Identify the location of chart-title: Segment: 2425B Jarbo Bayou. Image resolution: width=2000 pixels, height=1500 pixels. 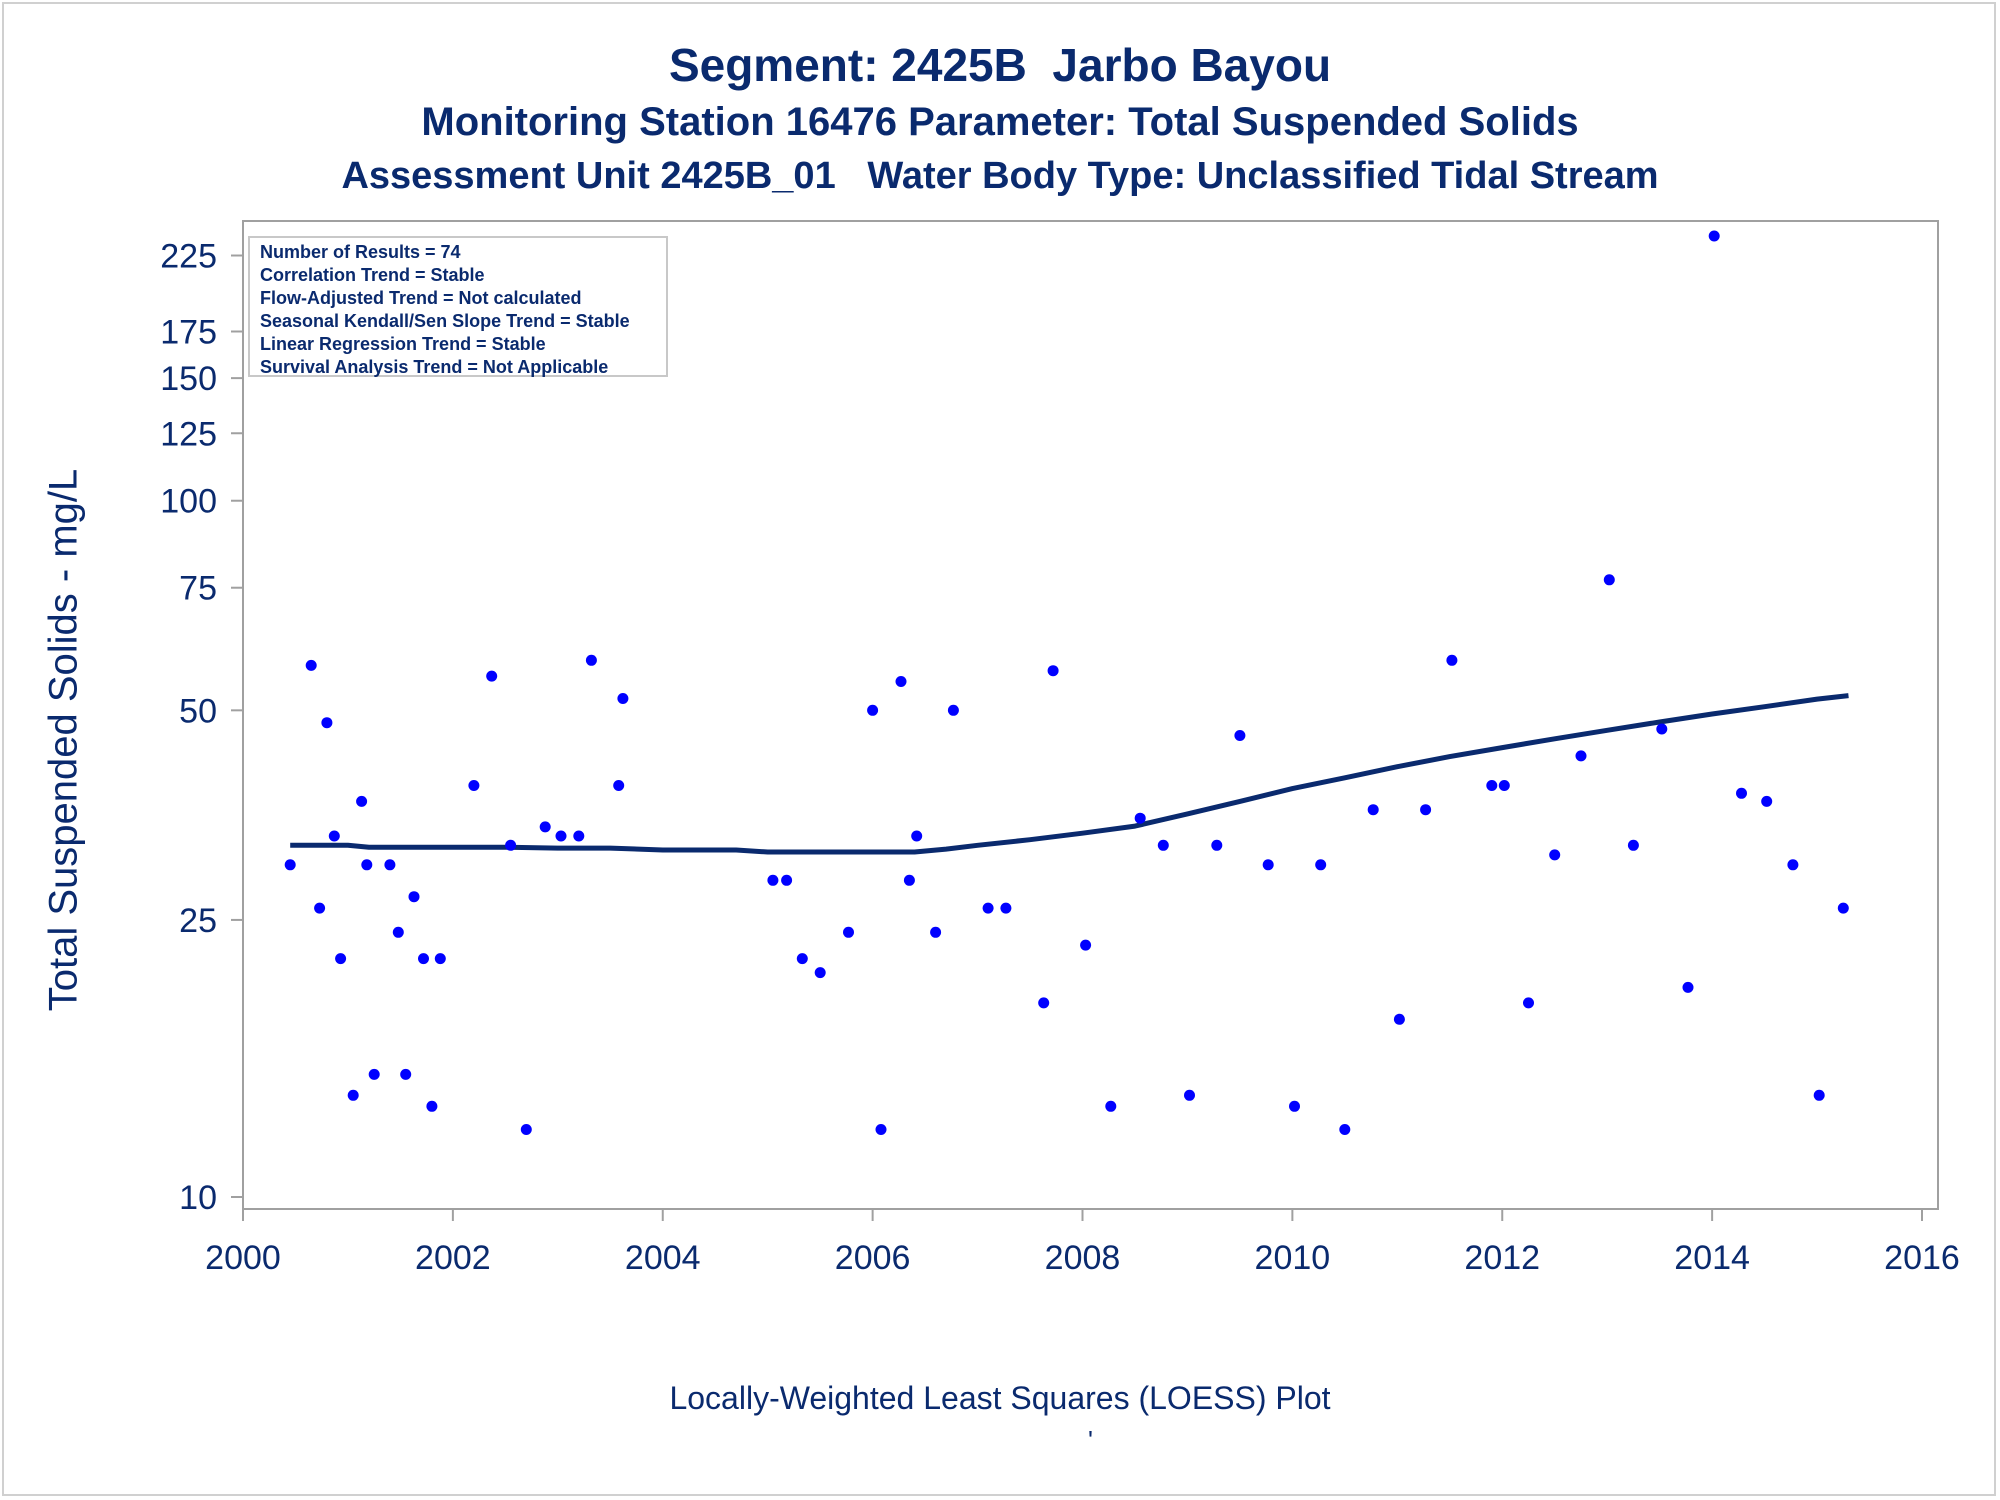
(1000, 65).